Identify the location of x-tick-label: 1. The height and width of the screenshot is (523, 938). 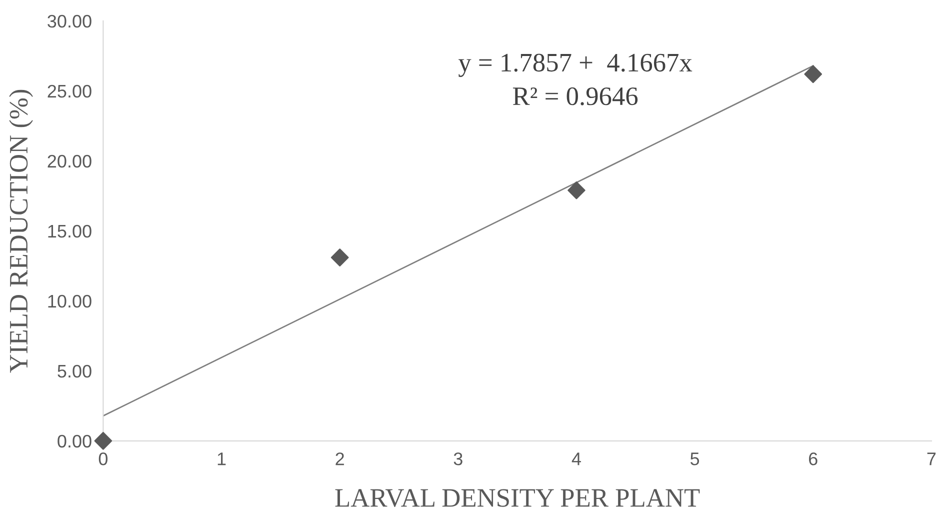
(222, 459).